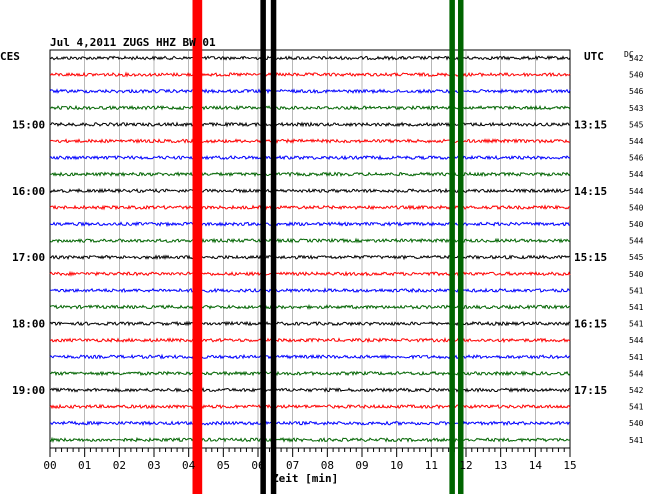 Image resolution: width=650 pixels, height=494 pixels. I want to click on chart-title: Jul 4,2011 ZUGS HHZ BW 01, so click(133, 42).